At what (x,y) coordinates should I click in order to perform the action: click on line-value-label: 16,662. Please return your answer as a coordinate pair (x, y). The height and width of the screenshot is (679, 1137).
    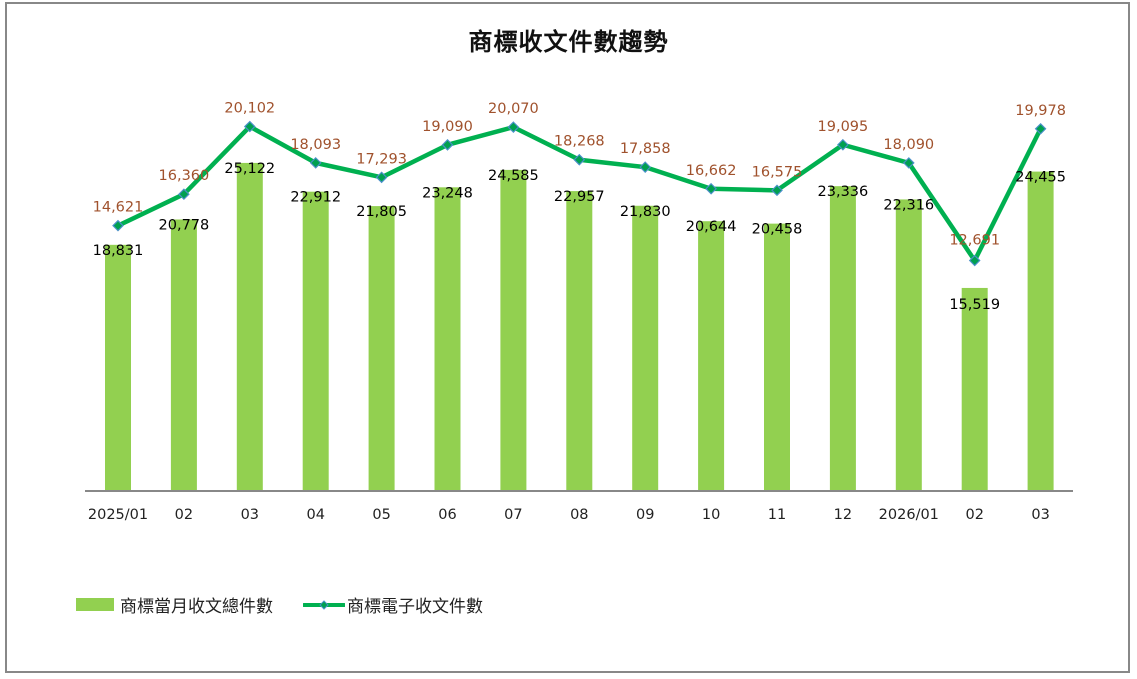
    Looking at the image, I should click on (711, 171).